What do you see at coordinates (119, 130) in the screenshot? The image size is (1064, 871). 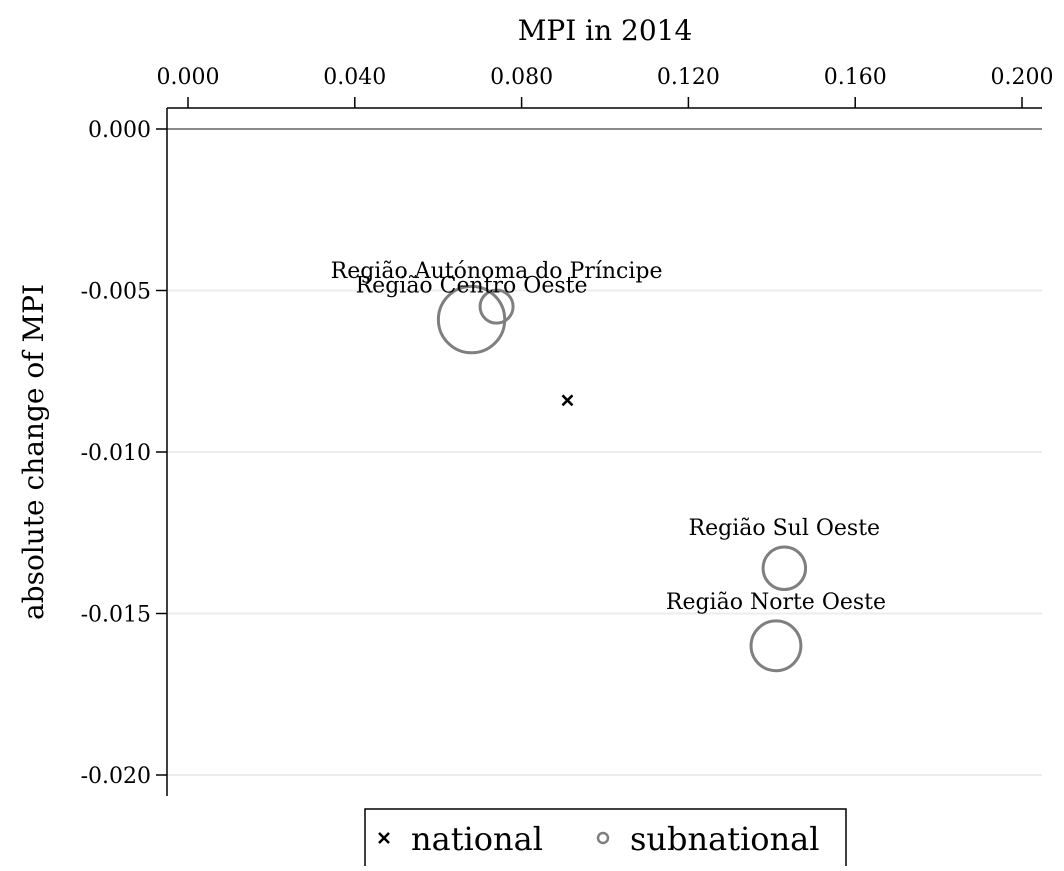 I see `y-tick-label: 0.000` at bounding box center [119, 130].